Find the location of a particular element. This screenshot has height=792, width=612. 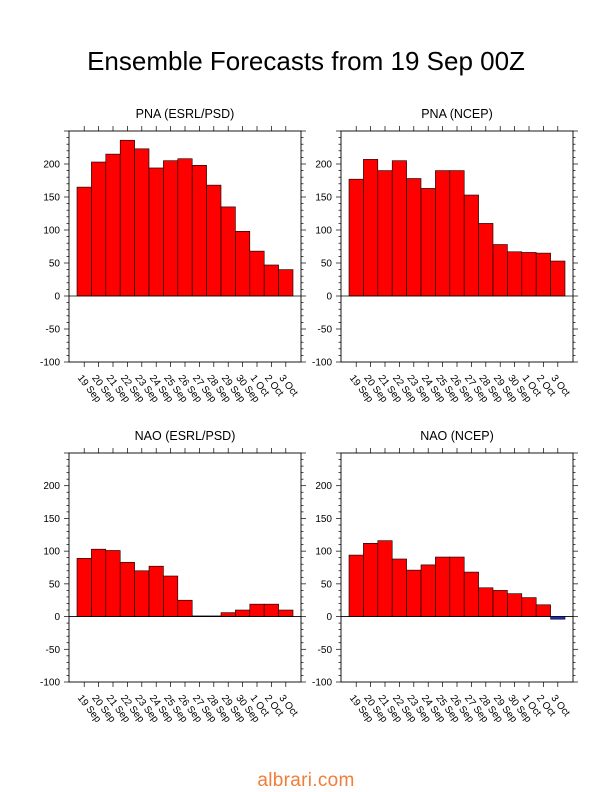

watermark: albrari.com is located at coordinates (306, 780).